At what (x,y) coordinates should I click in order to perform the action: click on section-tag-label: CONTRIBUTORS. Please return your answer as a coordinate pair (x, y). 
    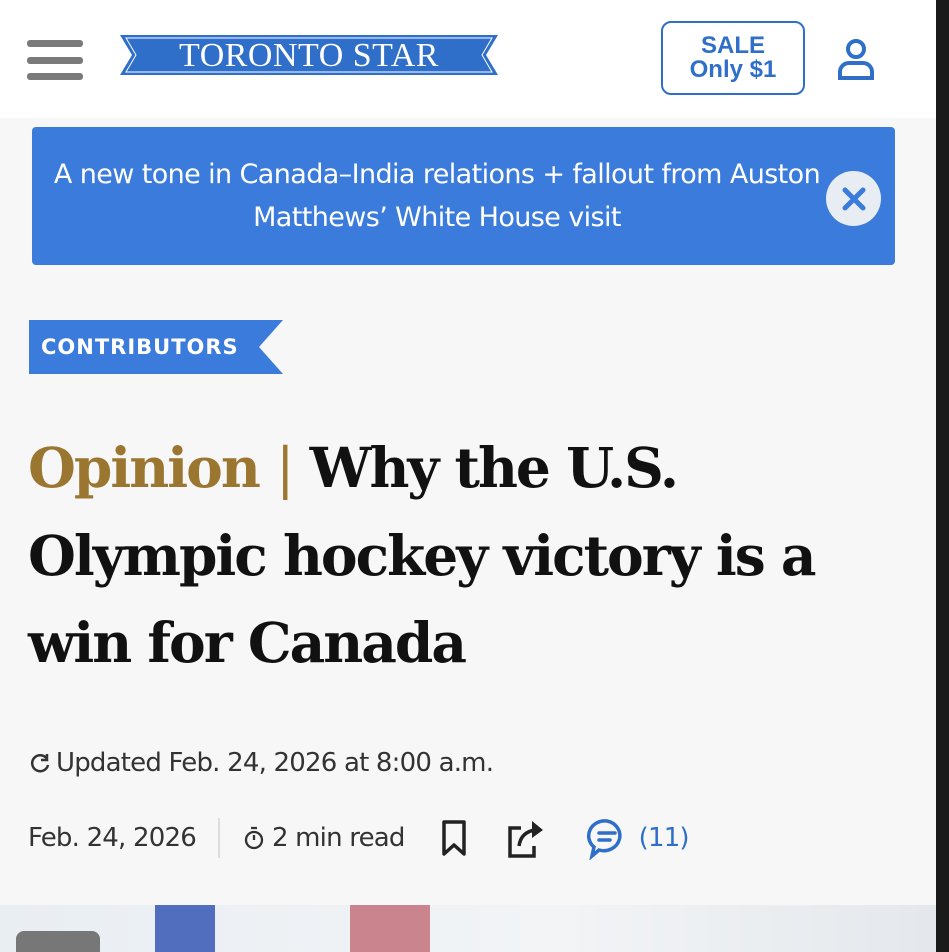
    Looking at the image, I should click on (140, 347).